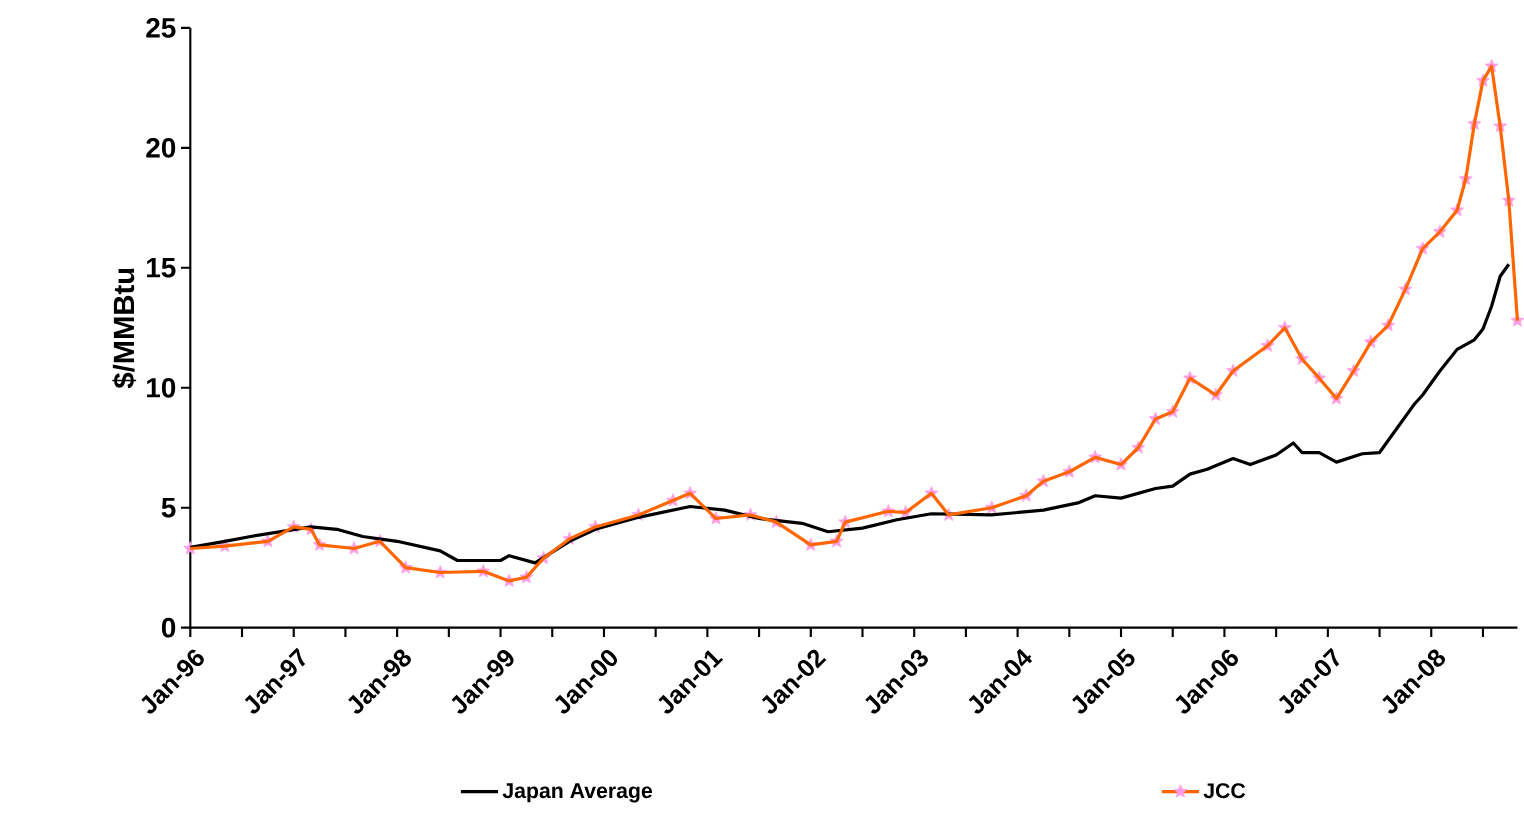 Image resolution: width=1524 pixels, height=814 pixels. I want to click on y-tick-label: 25, so click(161, 28).